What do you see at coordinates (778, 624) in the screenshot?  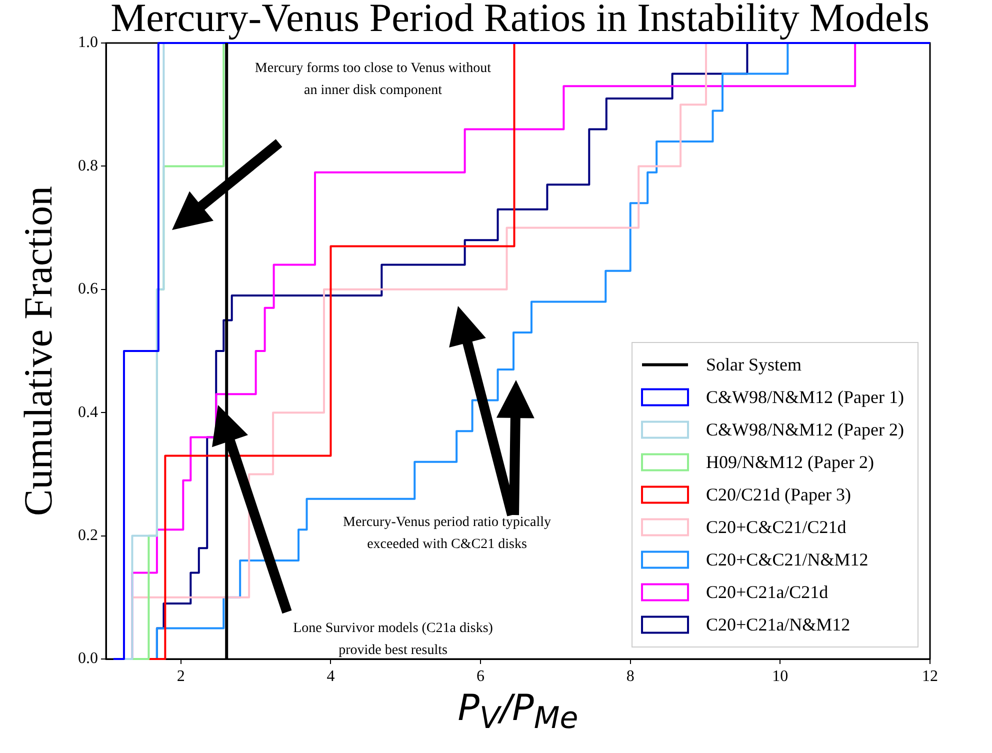 I see `legend-label: C20+C21a/N&M12` at bounding box center [778, 624].